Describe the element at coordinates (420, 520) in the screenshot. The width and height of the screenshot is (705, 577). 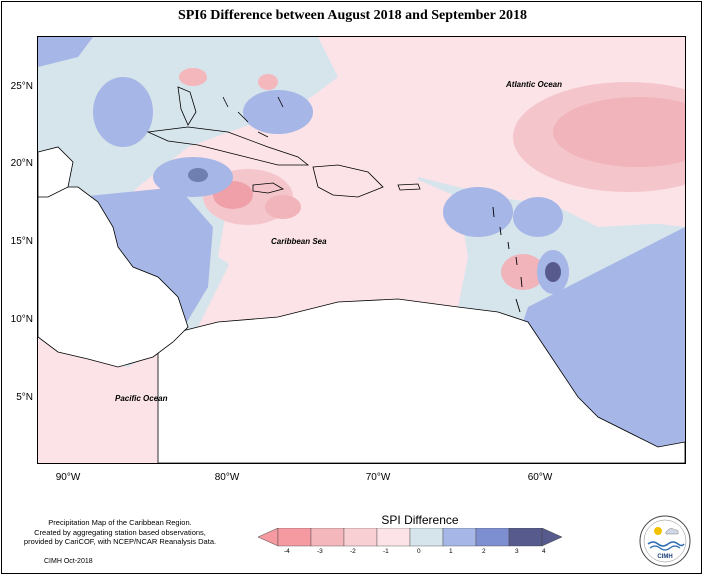
I see `colorbar-title: SPI Difference` at that location.